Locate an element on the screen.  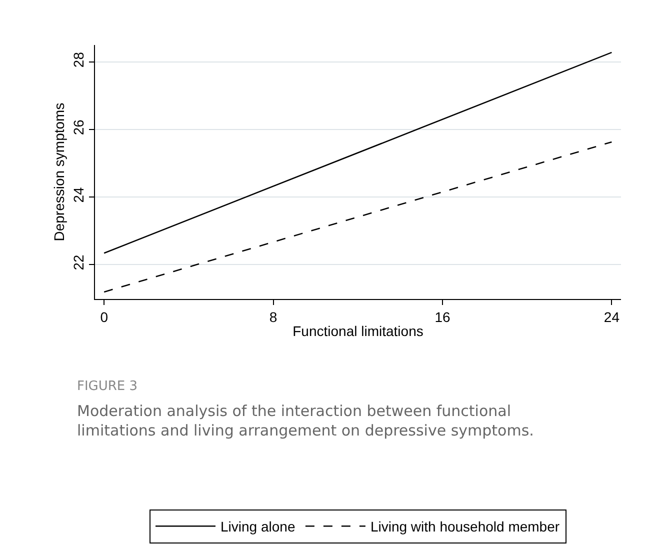
y-tick-label: 26 is located at coordinates (78, 127).